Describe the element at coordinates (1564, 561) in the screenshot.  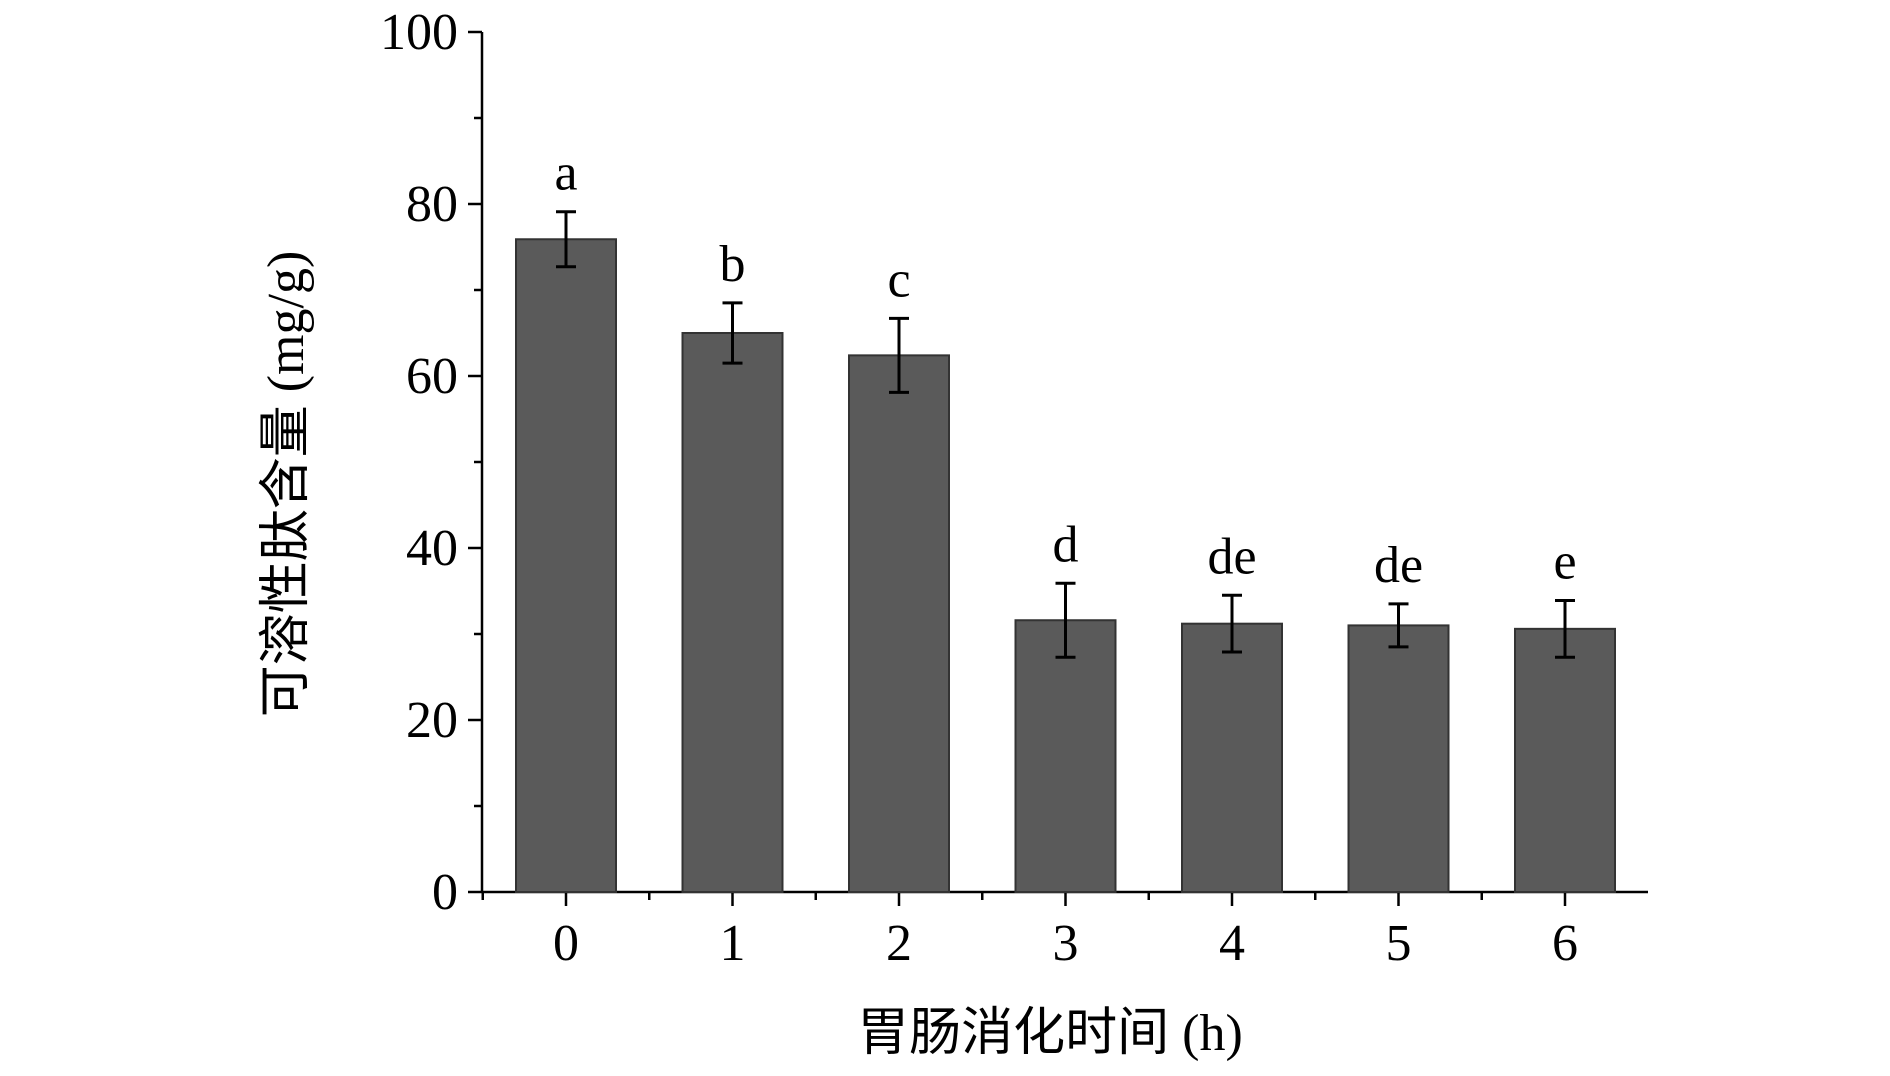
I see `significance-label: e` at that location.